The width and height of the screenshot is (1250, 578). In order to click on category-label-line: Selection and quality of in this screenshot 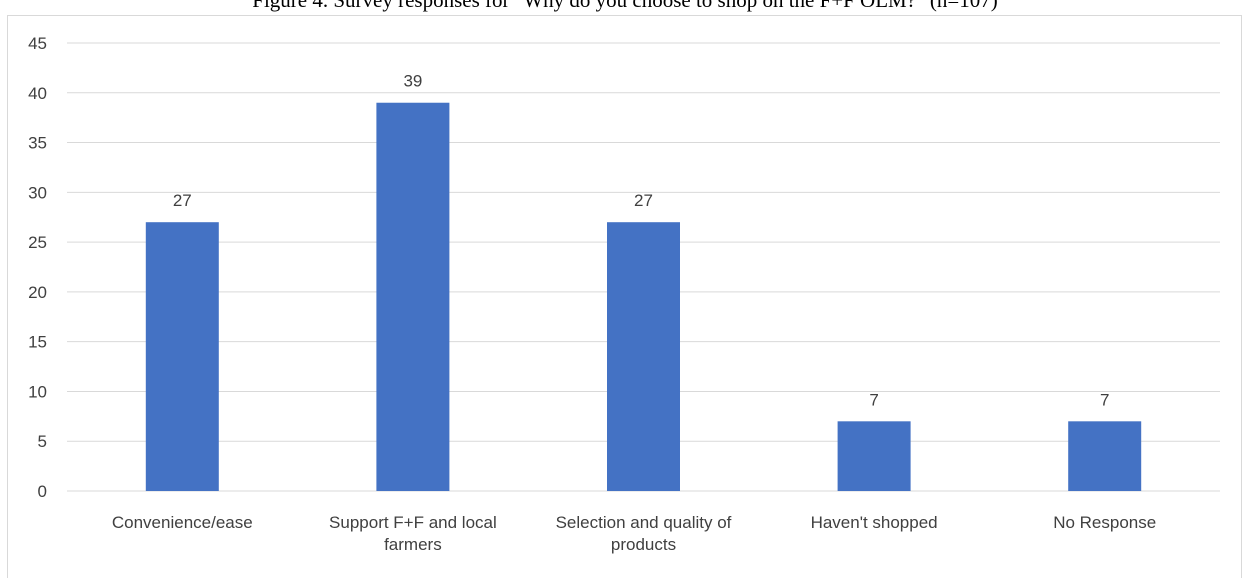, I will do `click(644, 522)`.